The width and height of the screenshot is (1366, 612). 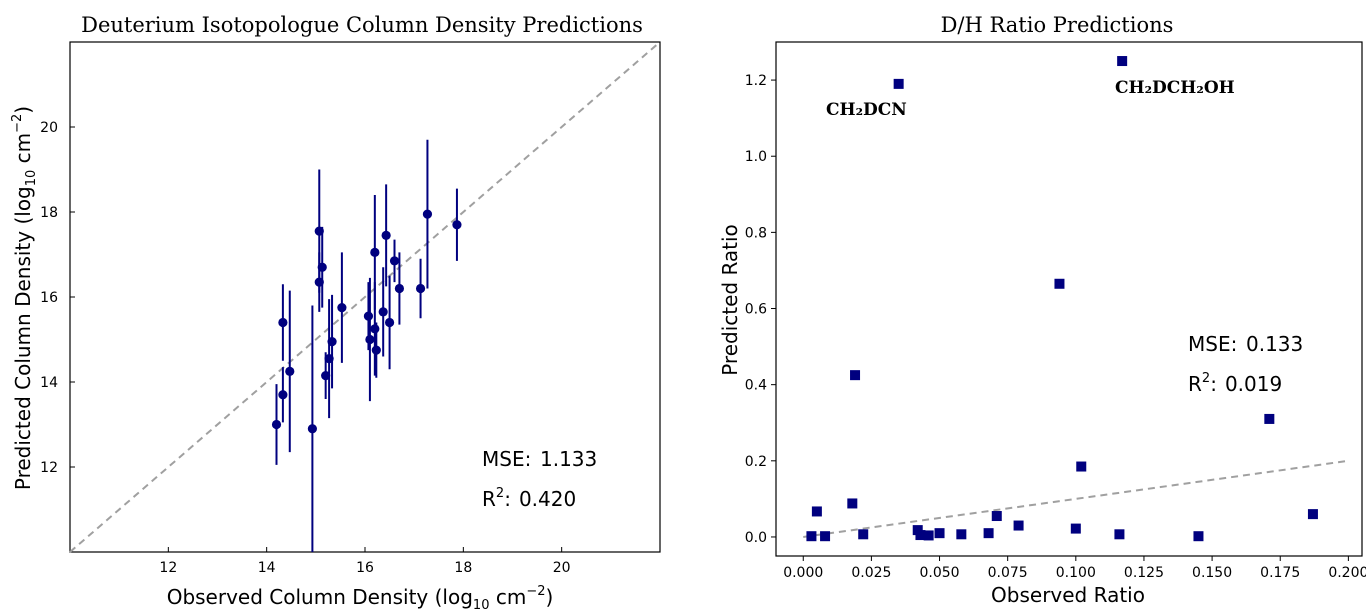 I want to click on right-r2-superscript: 2, so click(x=1206, y=378).